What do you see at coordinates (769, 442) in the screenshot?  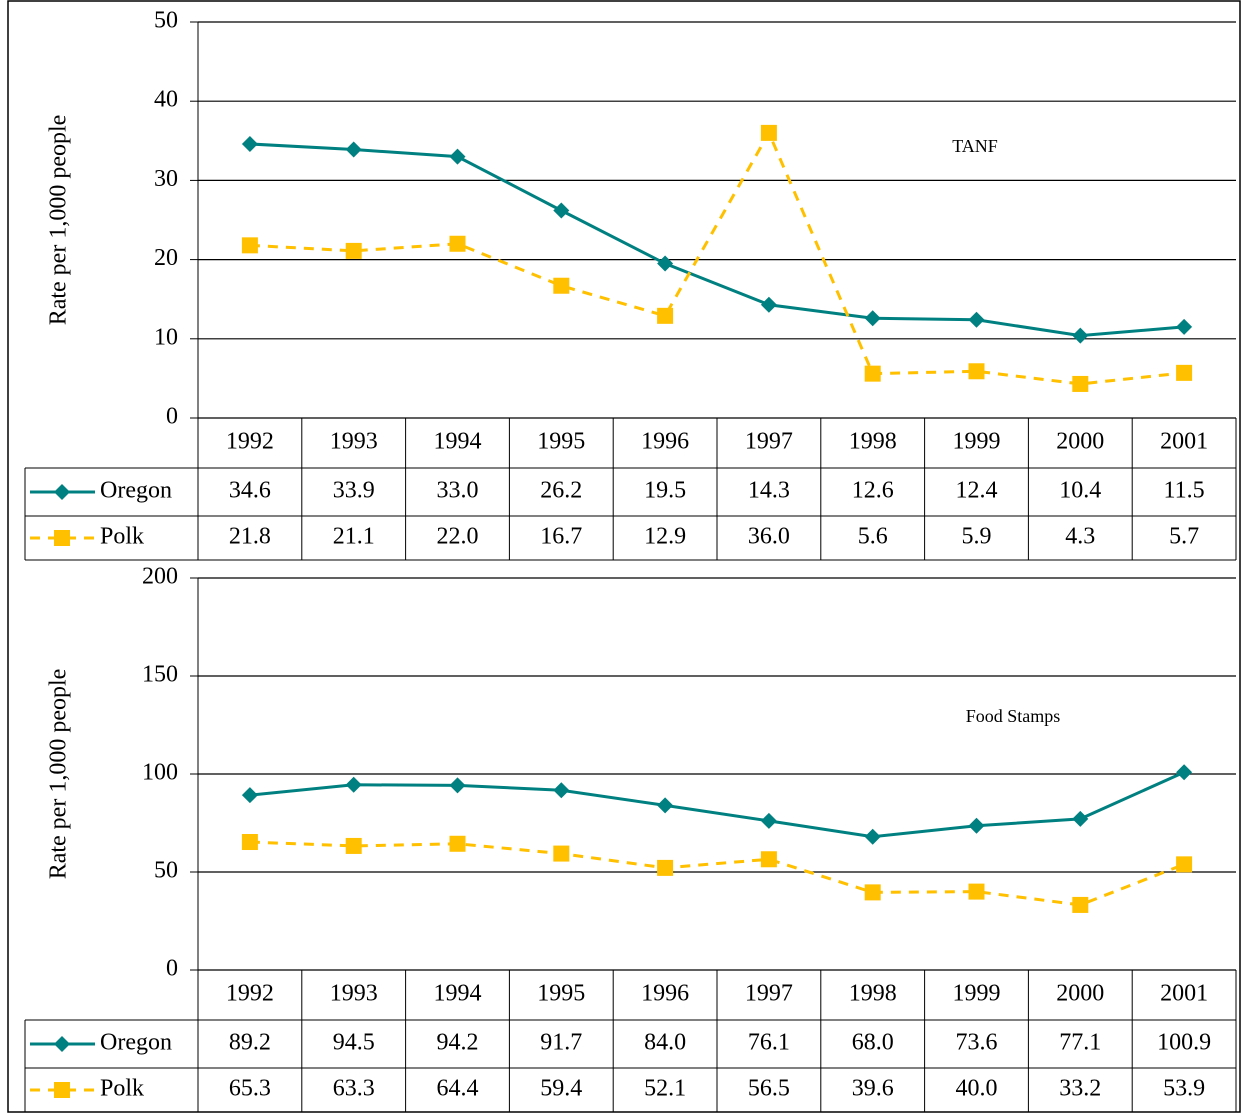 I see `x-tick-label: 1997` at bounding box center [769, 442].